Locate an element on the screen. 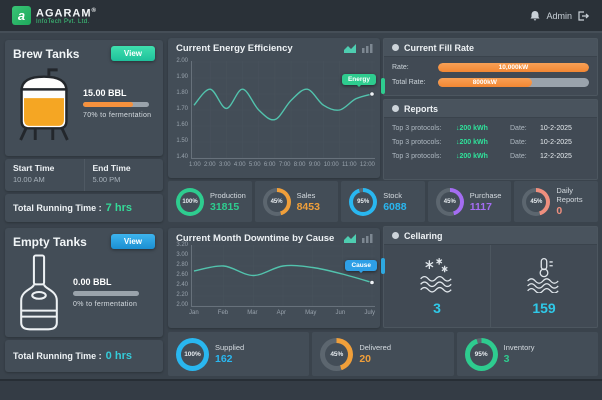 The image size is (602, 400). top-bar: a AGARAM® InfoTech Pvt. Ltd. Admin is located at coordinates (301, 16).